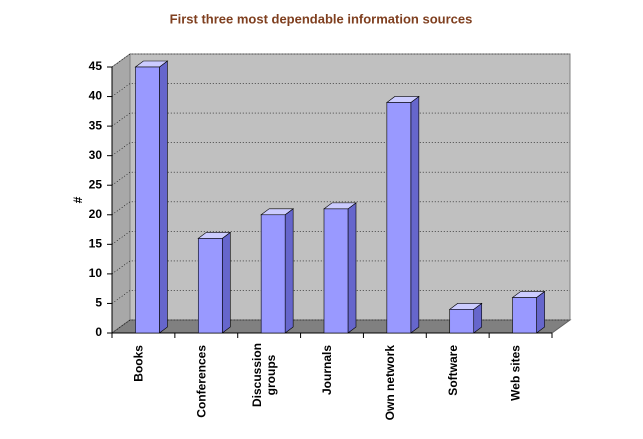 The image size is (643, 439). What do you see at coordinates (139, 363) in the screenshot?
I see `x-tick-label: Books` at bounding box center [139, 363].